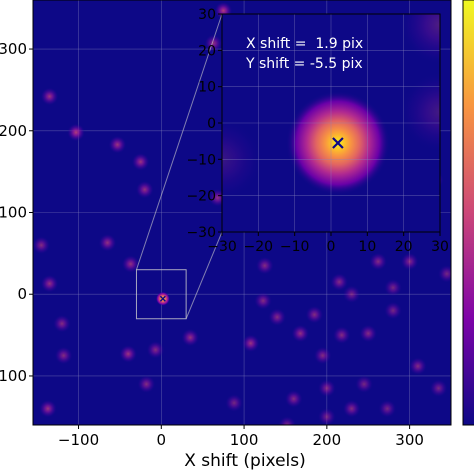 The width and height of the screenshot is (474, 474). I want to click on inset-y-tick-label: 30, so click(207, 15).